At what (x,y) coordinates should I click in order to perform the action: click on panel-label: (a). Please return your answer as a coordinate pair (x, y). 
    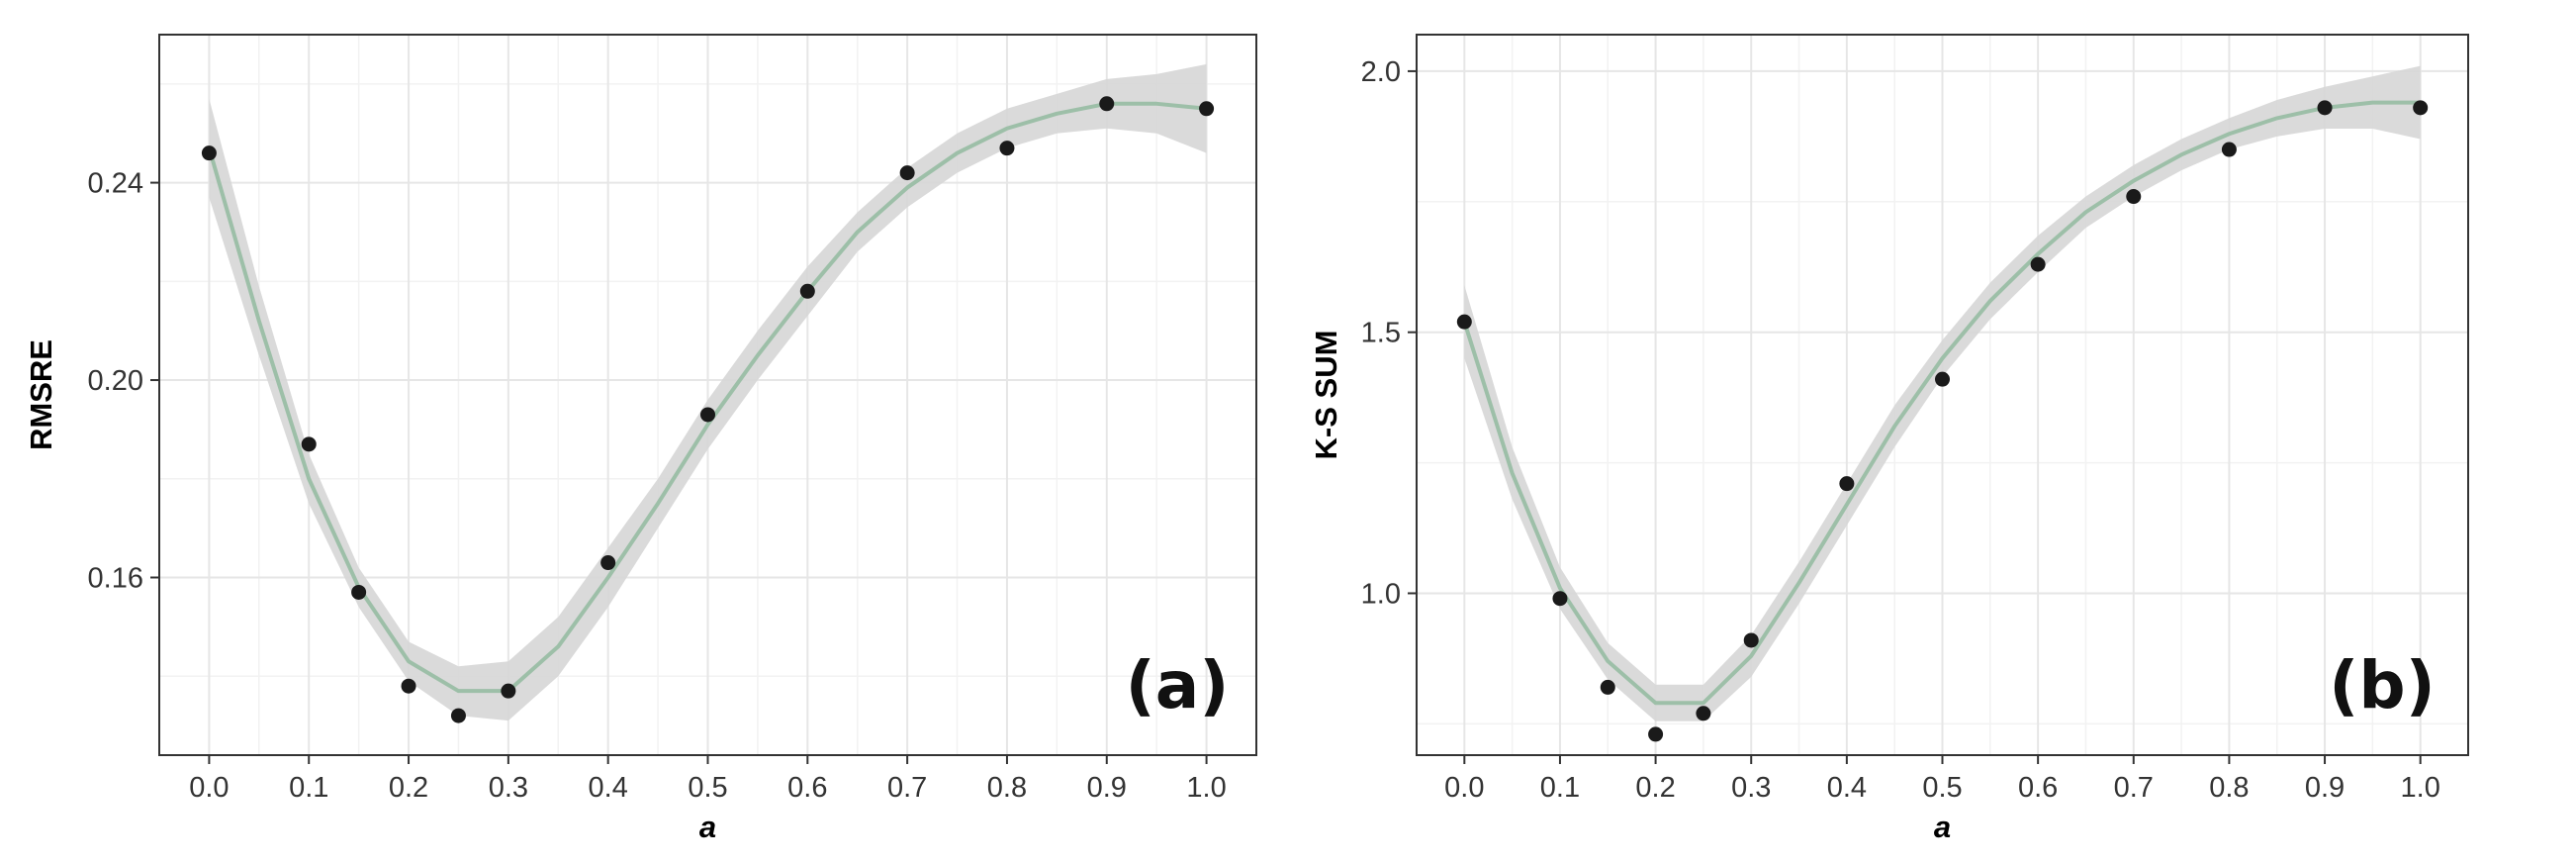
    Looking at the image, I should click on (1178, 685).